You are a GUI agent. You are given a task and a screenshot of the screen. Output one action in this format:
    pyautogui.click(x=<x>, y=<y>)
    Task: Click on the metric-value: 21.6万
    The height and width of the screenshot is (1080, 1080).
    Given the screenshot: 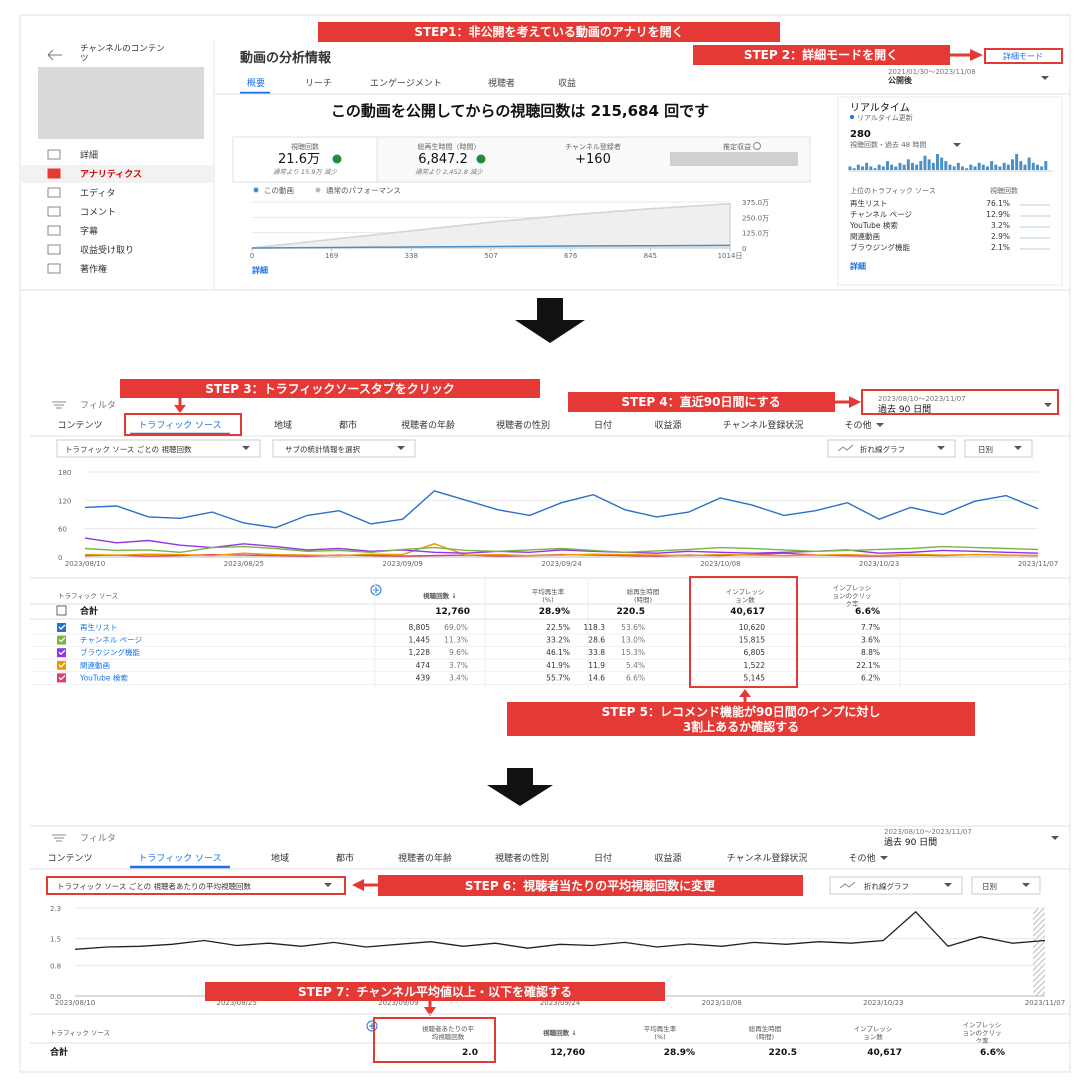 What is the action you would take?
    pyautogui.click(x=299, y=159)
    